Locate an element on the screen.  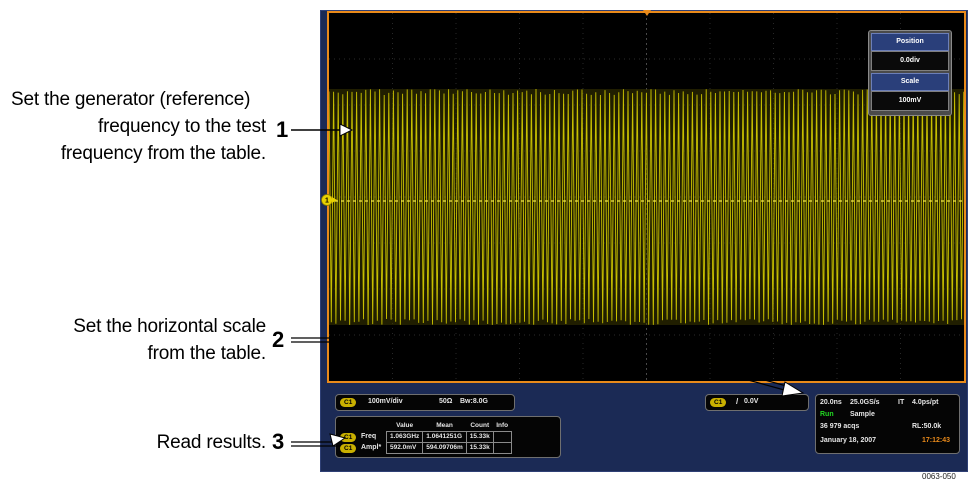
figure-id: 0063-050 is located at coordinates (939, 476).